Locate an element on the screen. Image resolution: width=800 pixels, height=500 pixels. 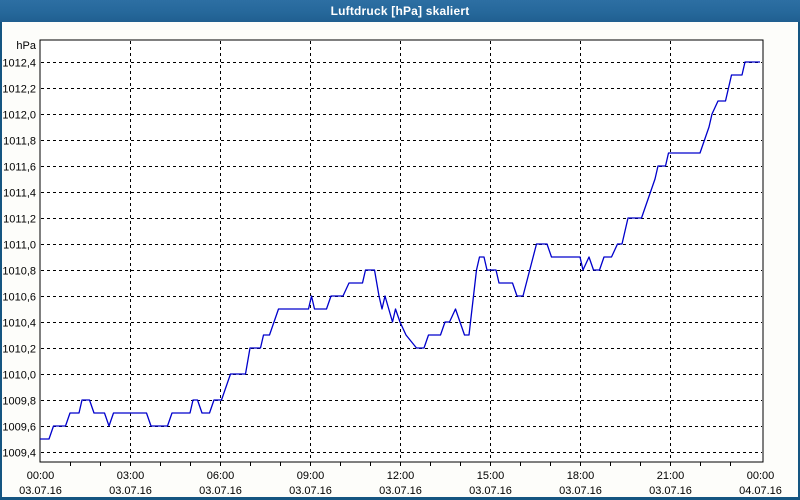
y-axis-tick-label: 1010,0 is located at coordinates (19, 376).